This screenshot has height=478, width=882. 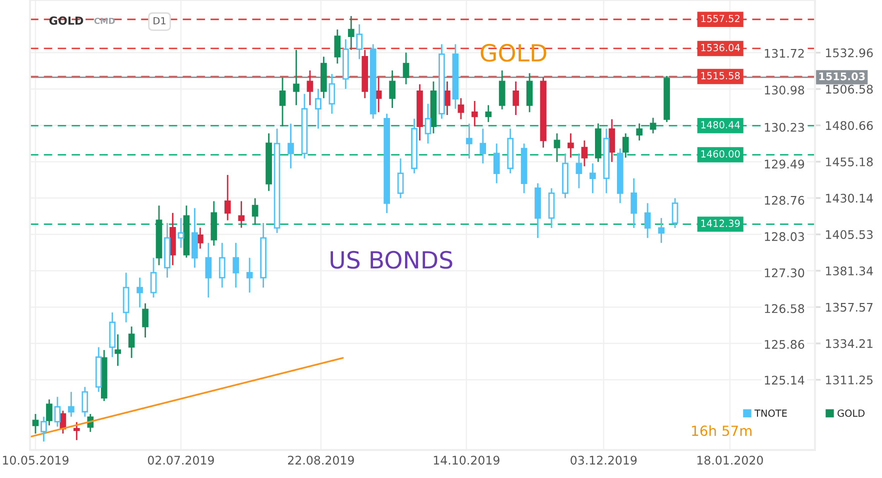 What do you see at coordinates (849, 198) in the screenshot?
I see `y-tick-label: 1430.14` at bounding box center [849, 198].